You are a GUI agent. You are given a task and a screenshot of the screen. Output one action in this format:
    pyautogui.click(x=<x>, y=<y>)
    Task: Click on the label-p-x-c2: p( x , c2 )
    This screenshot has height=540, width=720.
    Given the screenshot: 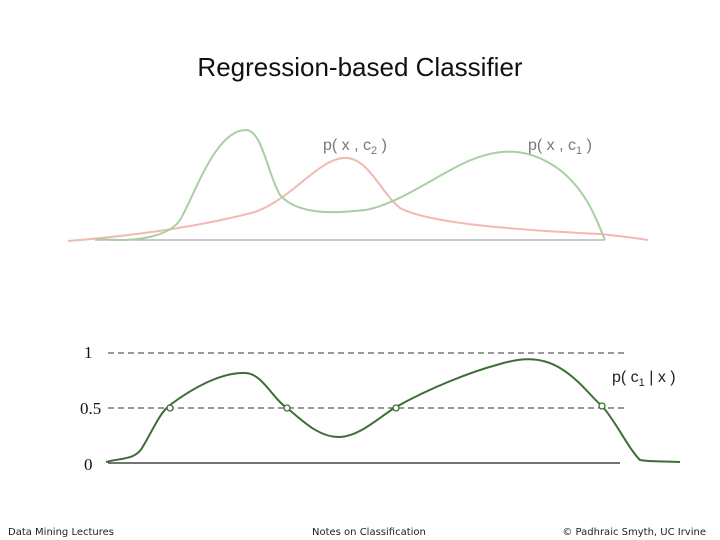 What is the action you would take?
    pyautogui.click(x=355, y=147)
    